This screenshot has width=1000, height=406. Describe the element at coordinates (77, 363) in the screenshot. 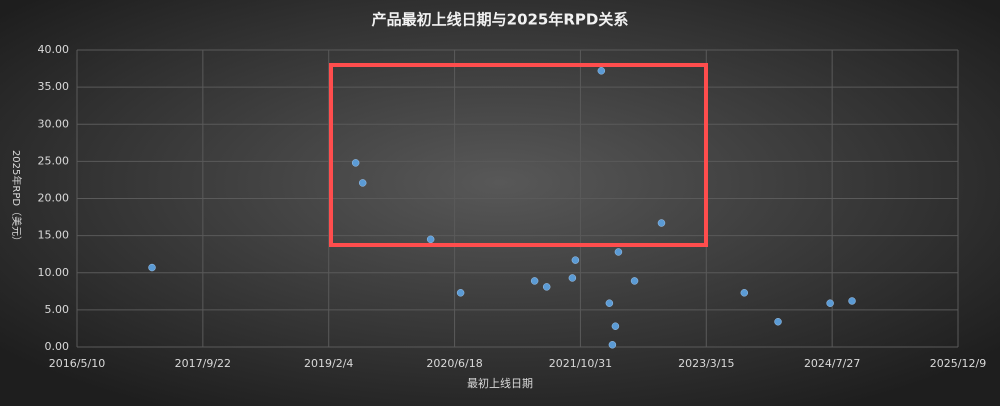

I see `x-tick-label: 2016/5/10` at that location.